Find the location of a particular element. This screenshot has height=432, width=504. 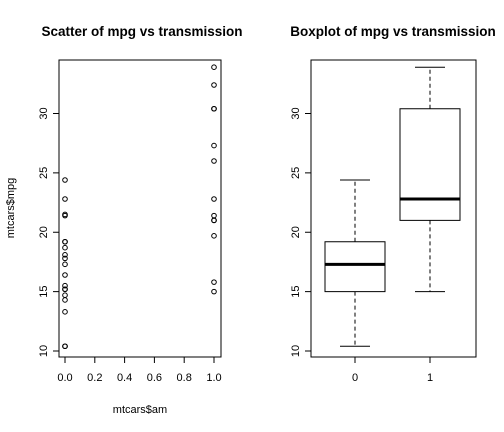

boxplot-title: Boxplot of mpg vs transmission is located at coordinates (393, 31).